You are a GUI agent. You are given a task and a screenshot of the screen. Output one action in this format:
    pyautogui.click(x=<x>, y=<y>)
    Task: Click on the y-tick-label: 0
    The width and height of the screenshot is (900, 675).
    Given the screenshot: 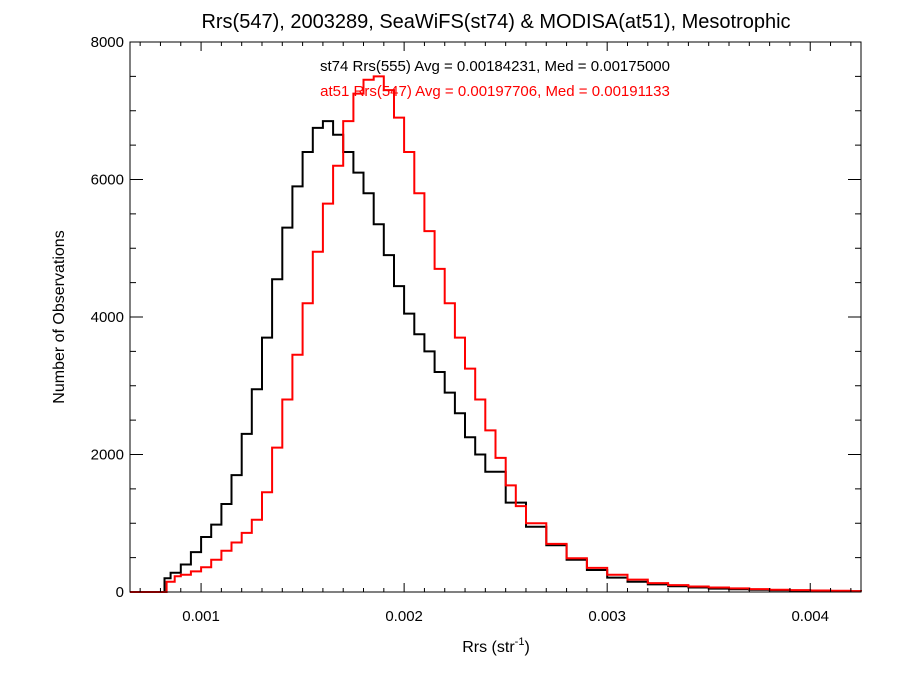 What is the action you would take?
    pyautogui.click(x=120, y=592)
    